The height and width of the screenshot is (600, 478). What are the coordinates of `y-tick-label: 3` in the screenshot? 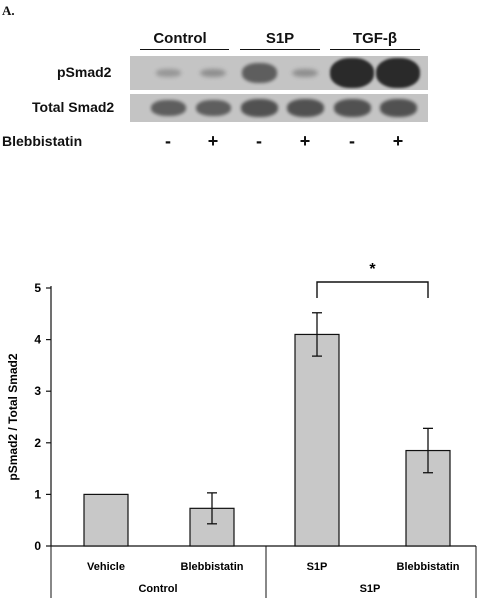 It's located at (37, 391).